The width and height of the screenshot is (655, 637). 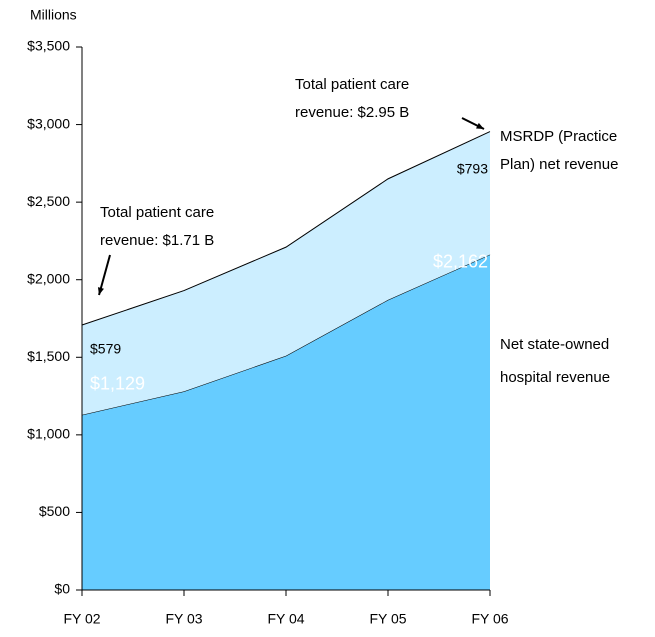 I want to click on x-tick-label: FY 02, so click(x=81, y=619).